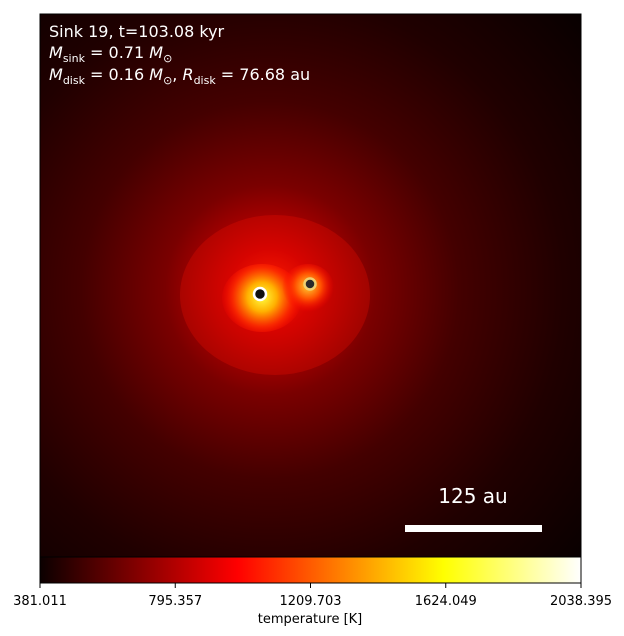  Describe the element at coordinates (40, 601) in the screenshot. I see `colorbar-tick-label: 381.011` at that location.